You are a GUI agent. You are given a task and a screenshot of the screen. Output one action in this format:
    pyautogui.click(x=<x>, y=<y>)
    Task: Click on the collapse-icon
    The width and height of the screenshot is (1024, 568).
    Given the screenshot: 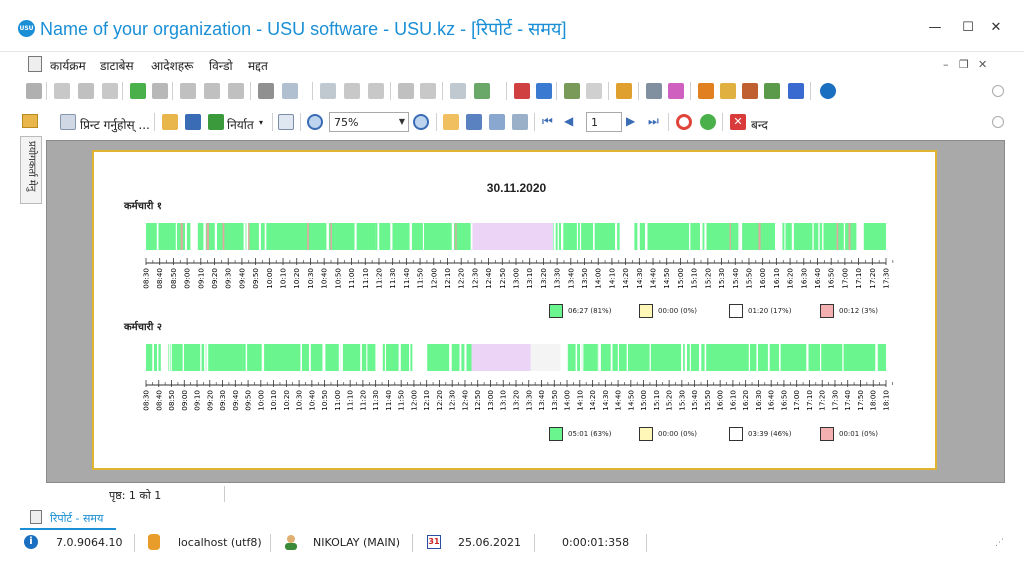 What is the action you would take?
    pyautogui.click(x=376, y=91)
    